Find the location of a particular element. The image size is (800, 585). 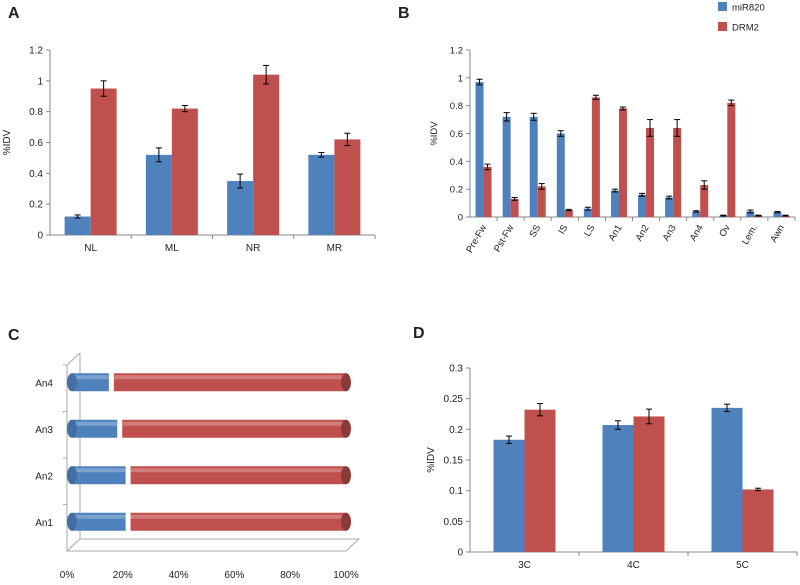

bar-drm2-an2 is located at coordinates (650, 172).